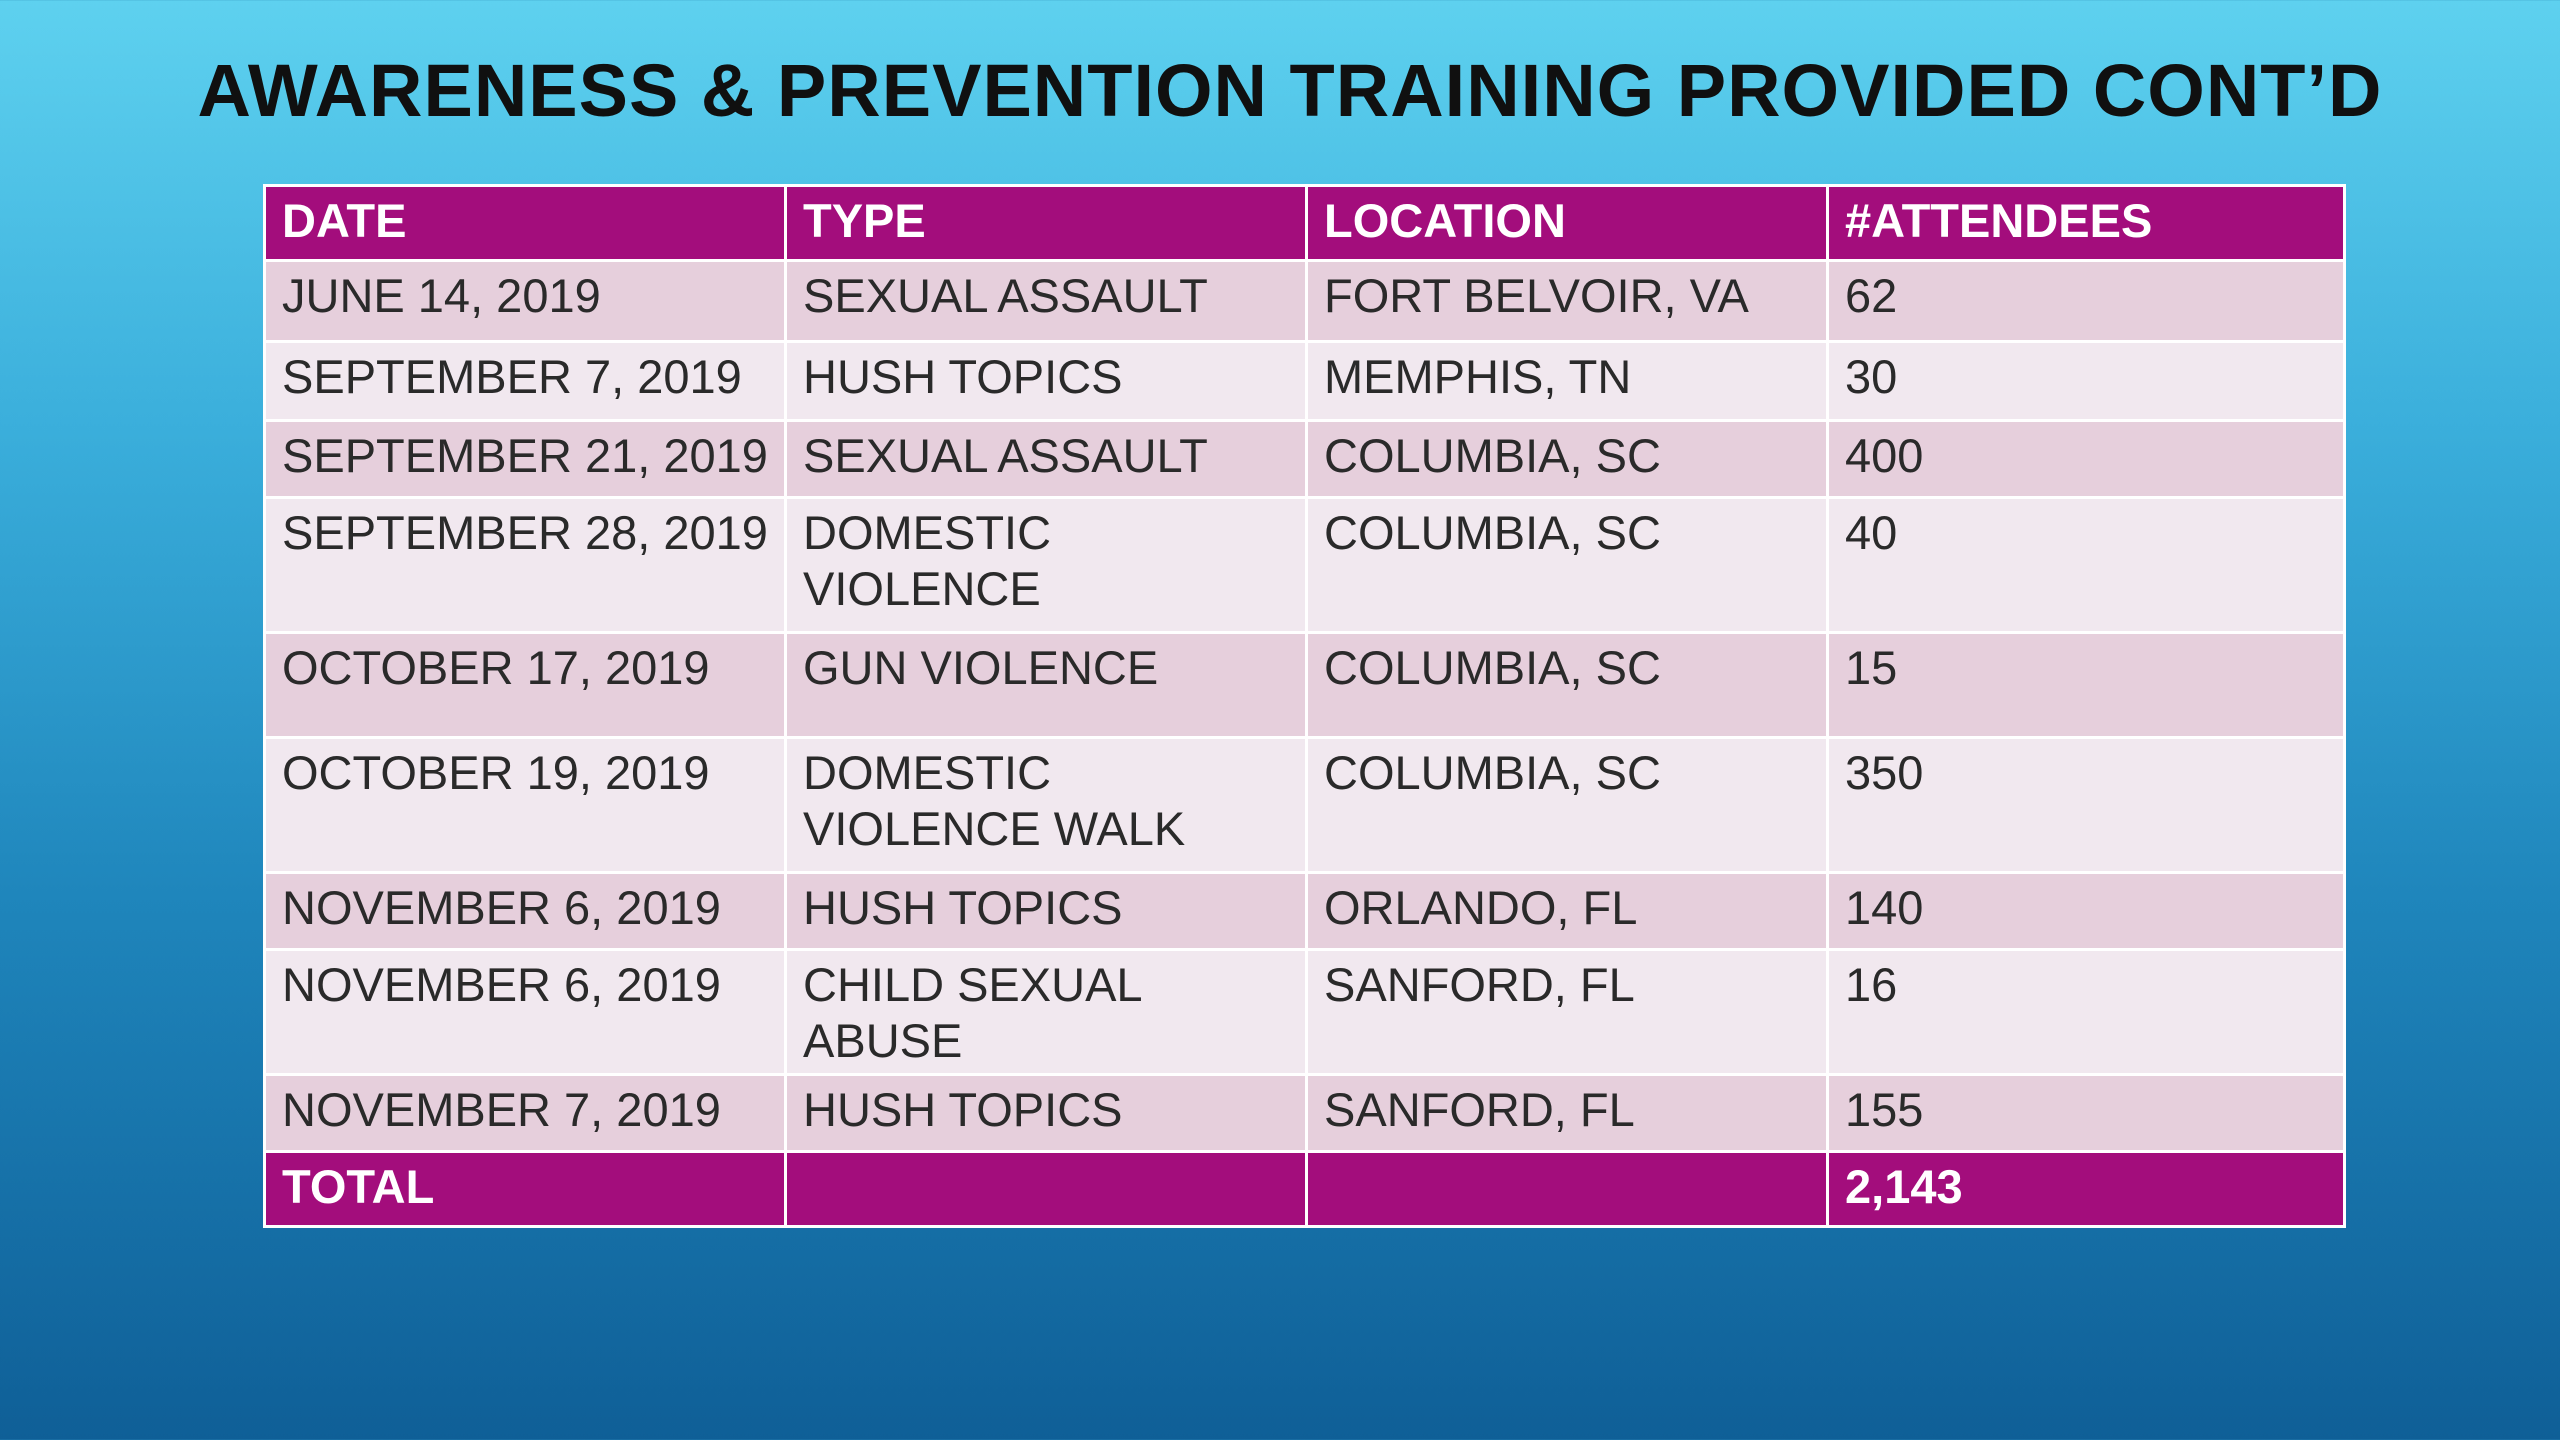 The width and height of the screenshot is (2560, 1440). Describe the element at coordinates (2086, 1113) in the screenshot. I see `cell-attendees: 155` at that location.